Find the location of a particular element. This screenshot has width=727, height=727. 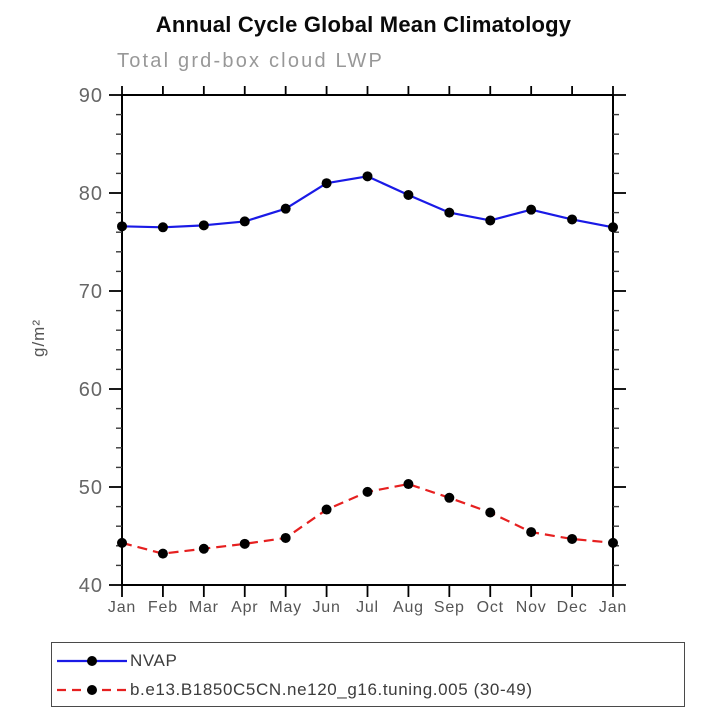

x-tick-label: May is located at coordinates (285, 607).